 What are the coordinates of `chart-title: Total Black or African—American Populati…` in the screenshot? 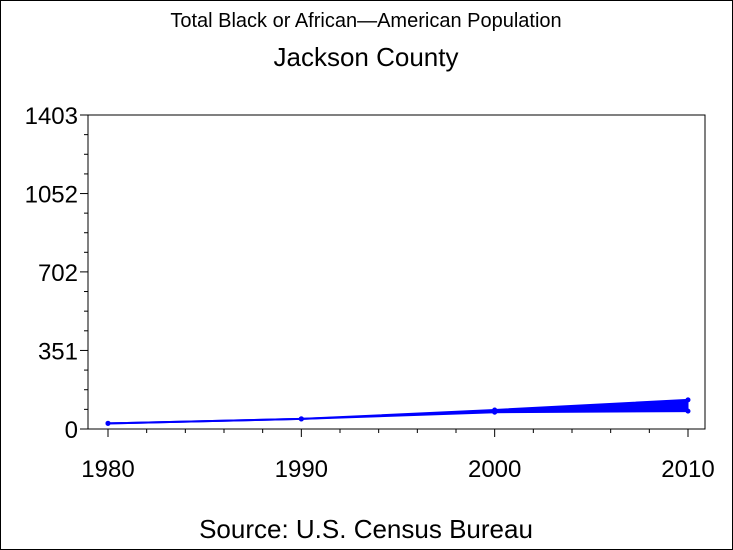 It's located at (365, 21).